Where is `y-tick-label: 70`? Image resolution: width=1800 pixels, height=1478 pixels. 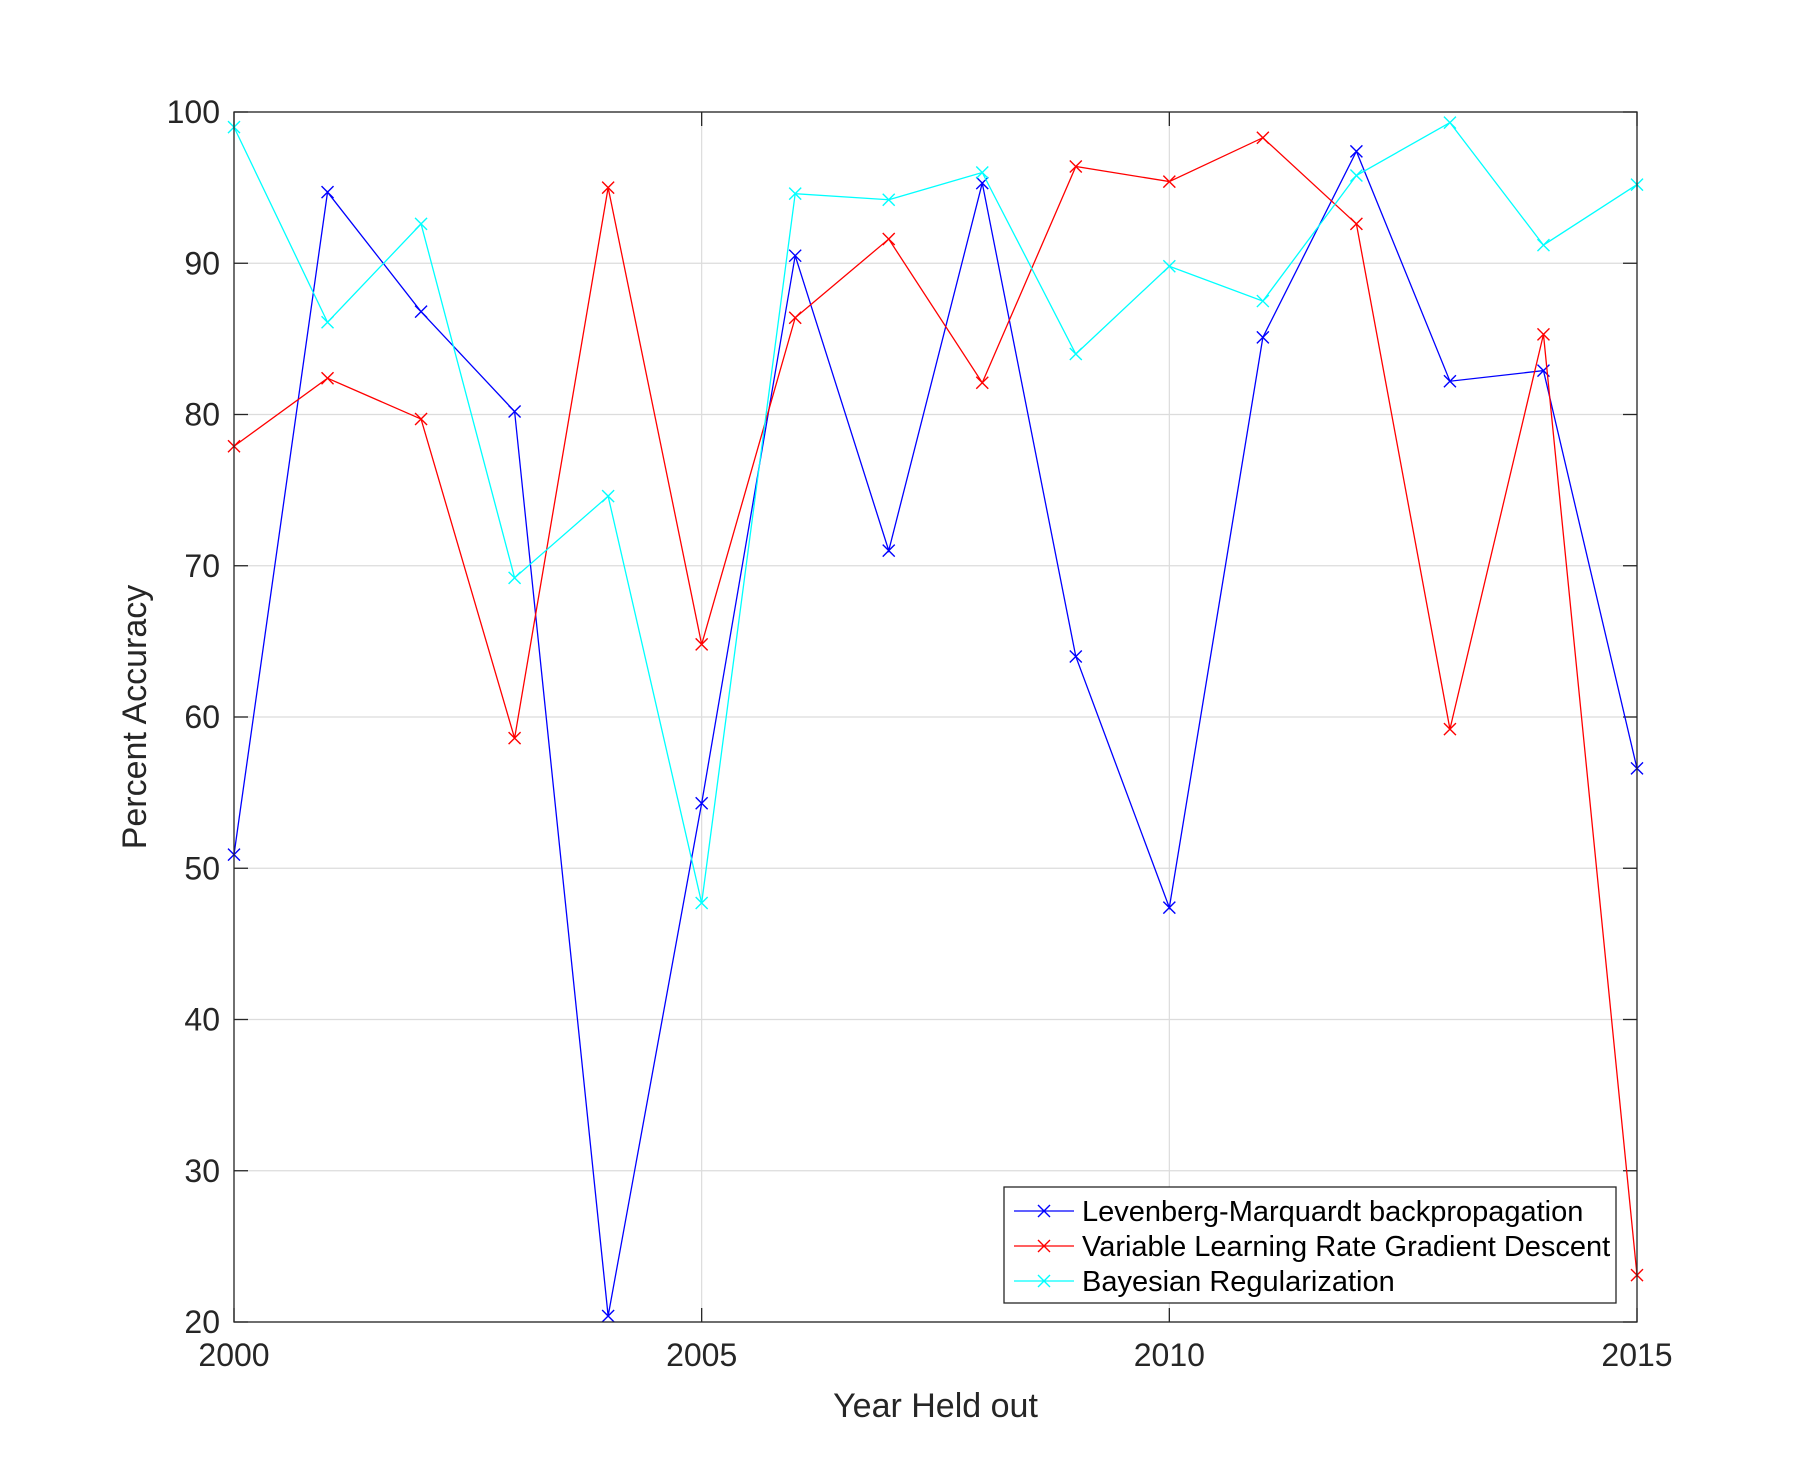 y-tick-label: 70 is located at coordinates (202, 566).